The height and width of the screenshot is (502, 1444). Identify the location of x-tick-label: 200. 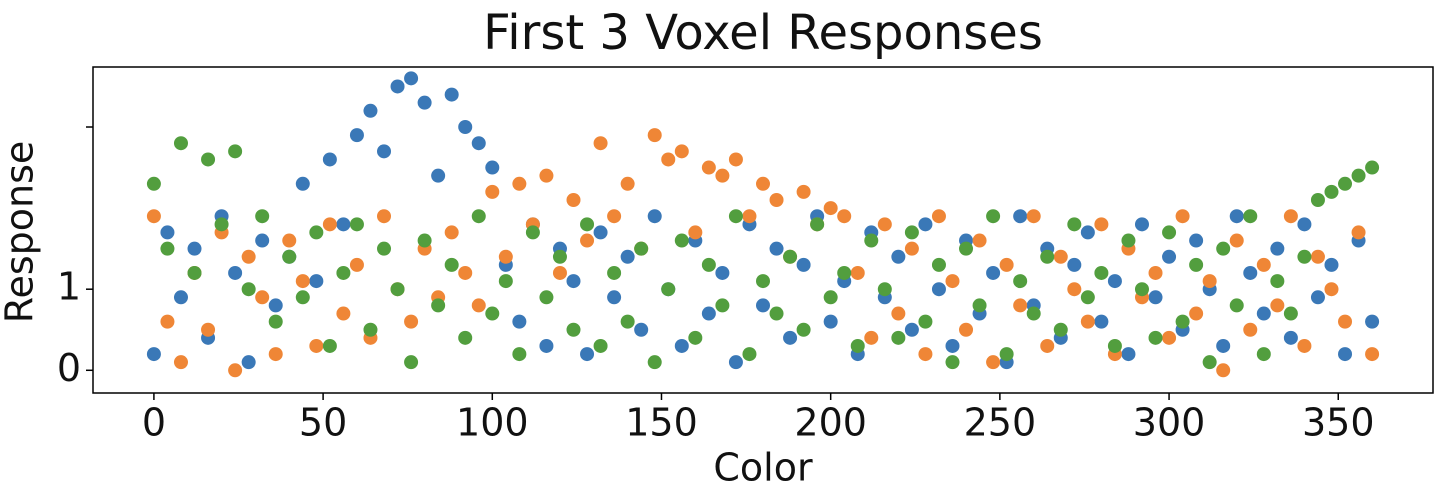
(830, 423).